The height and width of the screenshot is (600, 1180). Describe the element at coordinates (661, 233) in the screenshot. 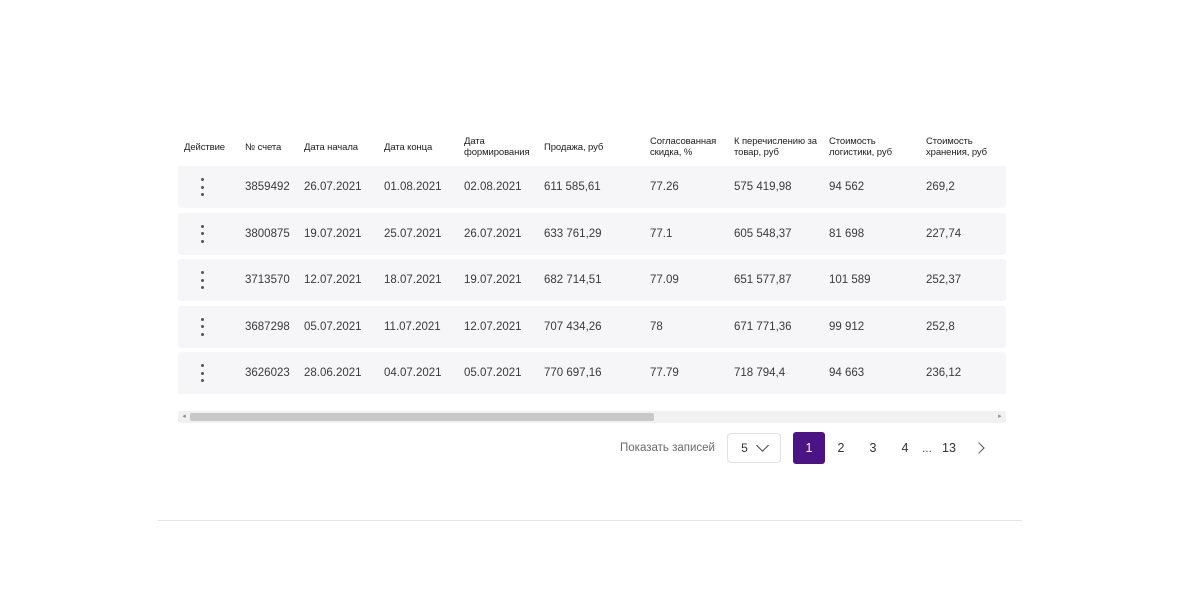

I see `cell-discount: 77.1` at that location.